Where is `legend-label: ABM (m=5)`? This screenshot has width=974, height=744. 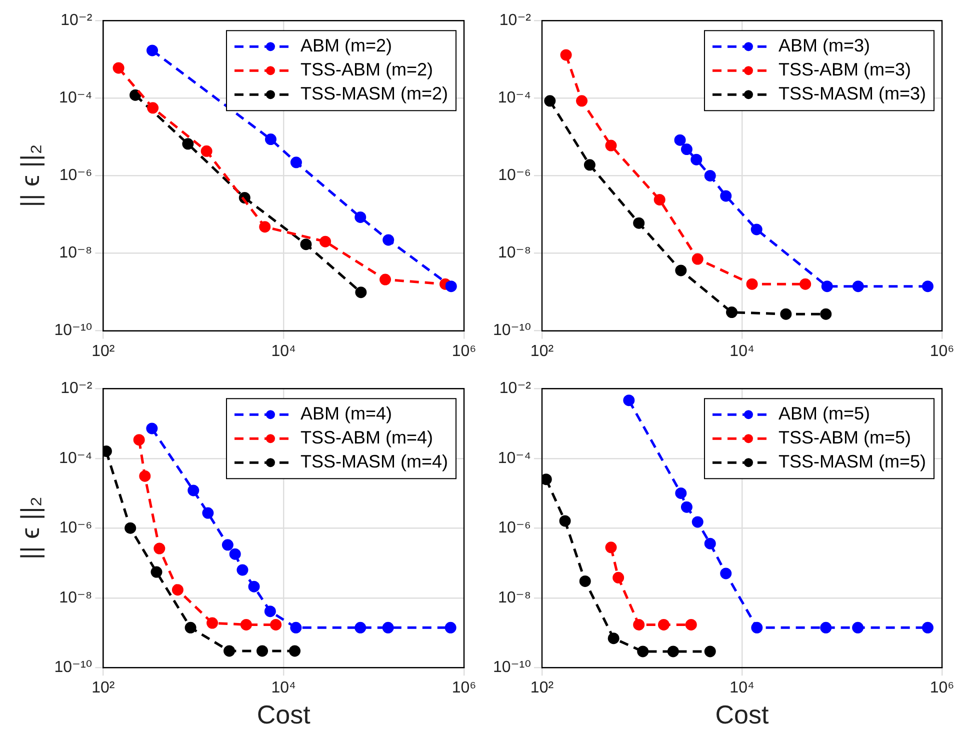
legend-label: ABM (m=5) is located at coordinates (824, 414).